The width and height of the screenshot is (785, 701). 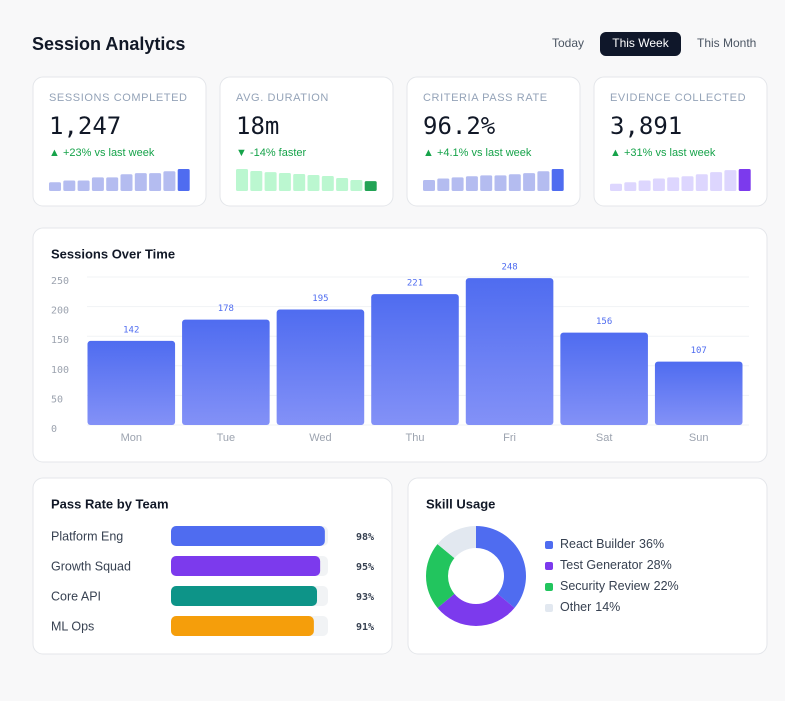 What do you see at coordinates (601, 565) in the screenshot?
I see `legend-name: Test Generator` at bounding box center [601, 565].